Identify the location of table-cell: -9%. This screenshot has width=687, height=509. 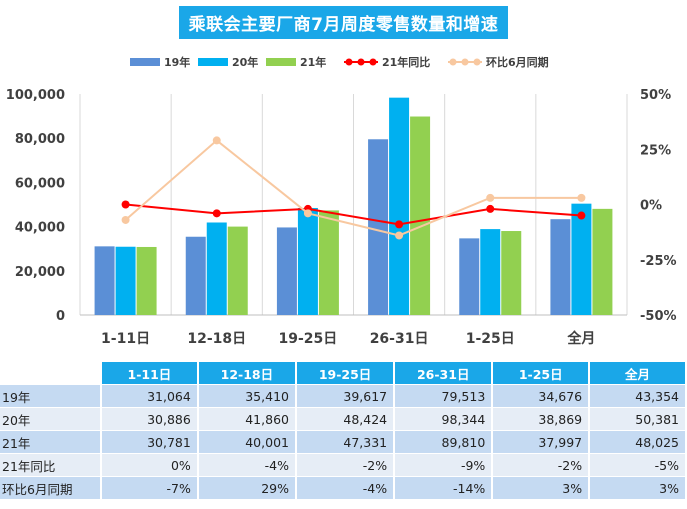
(444, 464).